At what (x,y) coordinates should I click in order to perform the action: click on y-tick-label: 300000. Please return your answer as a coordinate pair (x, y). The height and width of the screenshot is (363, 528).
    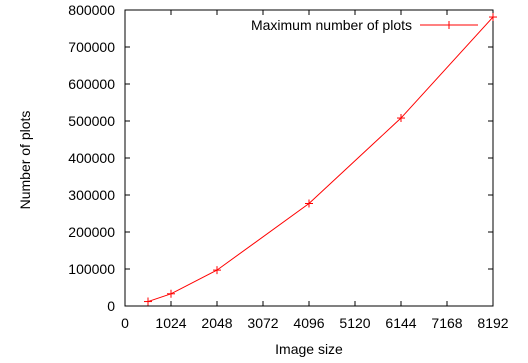
    Looking at the image, I should click on (91, 195).